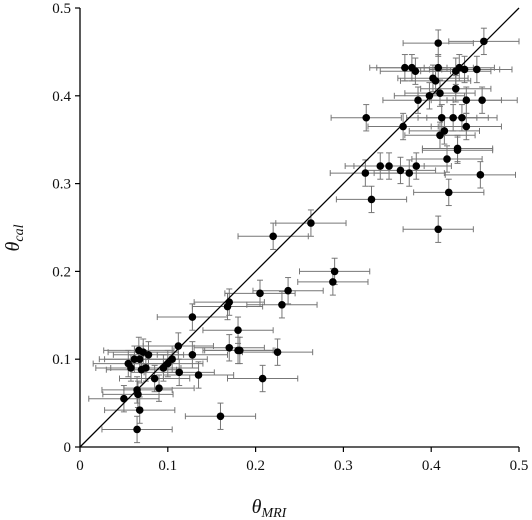 This screenshot has width=532, height=520. Describe the element at coordinates (302, 460) in the screenshot. I see `x-ticks: 0 0.1 0.2 0.3 0.4 0.5` at that location.